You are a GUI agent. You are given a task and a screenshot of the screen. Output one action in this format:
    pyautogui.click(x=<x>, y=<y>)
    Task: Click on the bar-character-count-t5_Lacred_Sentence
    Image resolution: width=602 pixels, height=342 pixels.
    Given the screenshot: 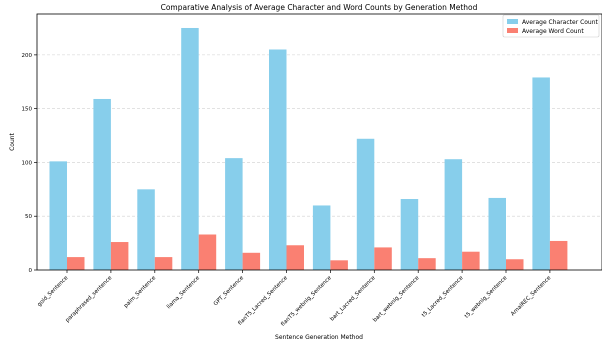 What is the action you would take?
    pyautogui.click(x=453, y=214)
    